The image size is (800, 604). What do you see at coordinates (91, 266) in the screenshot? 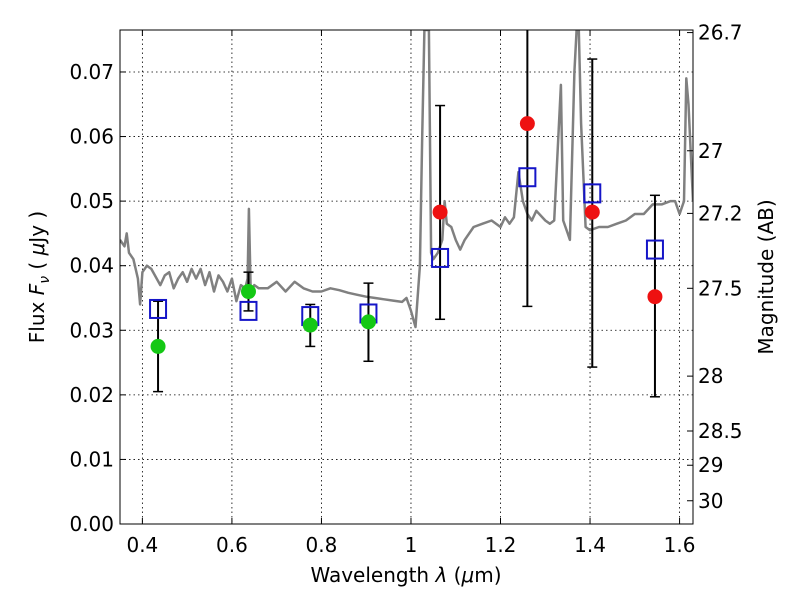
I see `y-tick-label: 0.04` at bounding box center [91, 266].